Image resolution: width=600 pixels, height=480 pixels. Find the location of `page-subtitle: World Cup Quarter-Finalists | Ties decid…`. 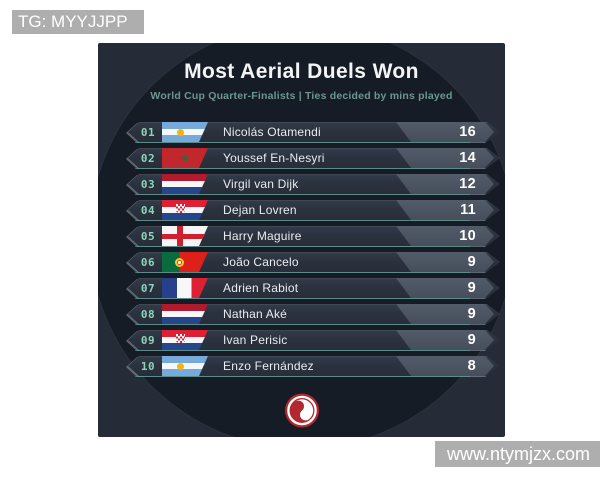

page-subtitle: World Cup Quarter-Finalists | Ties decid… is located at coordinates (301, 96).